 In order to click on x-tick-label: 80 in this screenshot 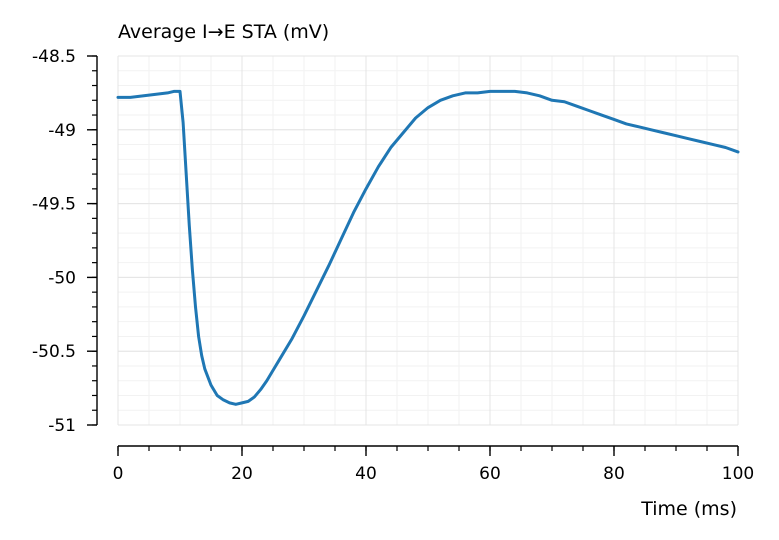, I will do `click(614, 474)`.